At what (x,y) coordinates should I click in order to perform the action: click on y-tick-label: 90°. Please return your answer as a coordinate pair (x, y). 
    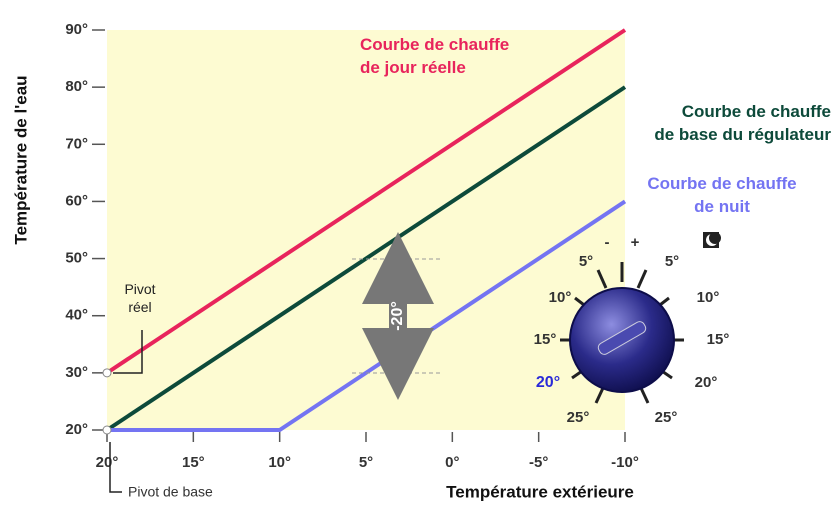
    Looking at the image, I should click on (76, 29).